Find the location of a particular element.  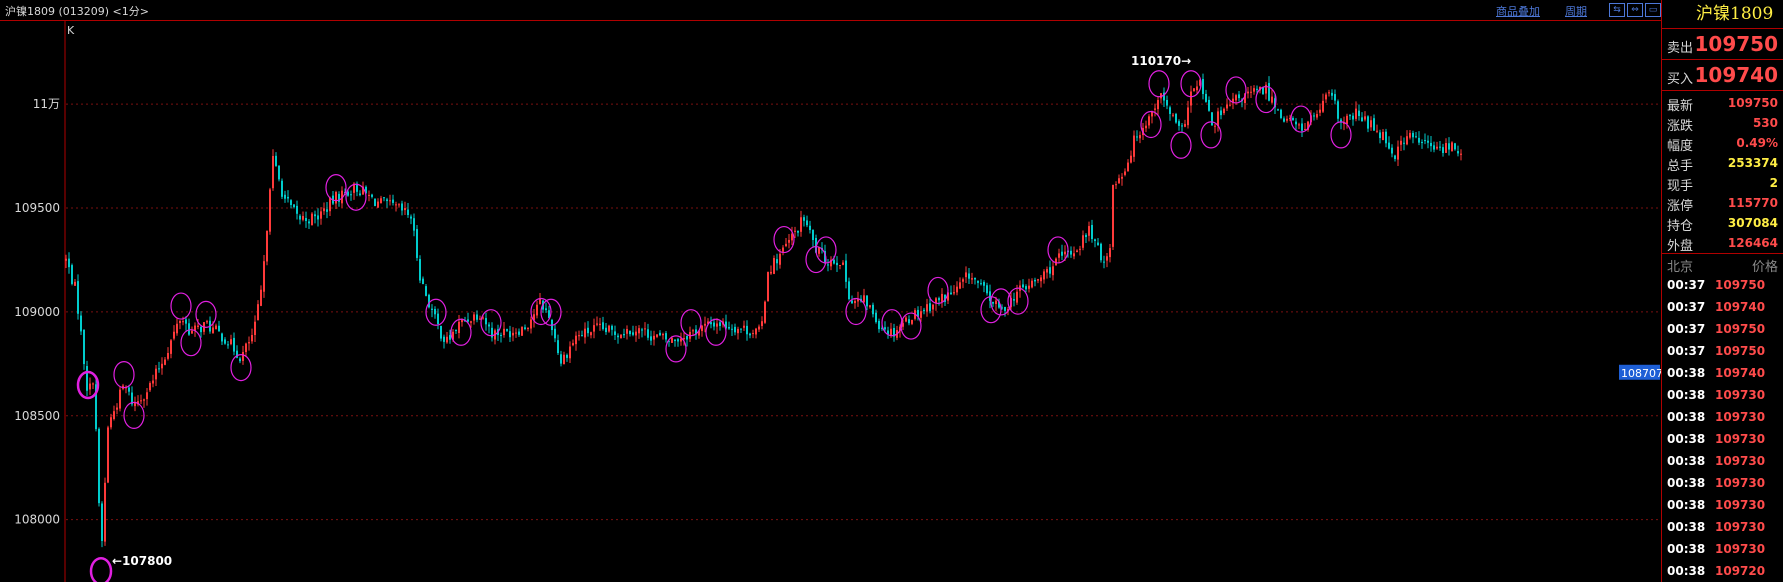

layout-toggle-icon: ⇆ is located at coordinates (1617, 10).